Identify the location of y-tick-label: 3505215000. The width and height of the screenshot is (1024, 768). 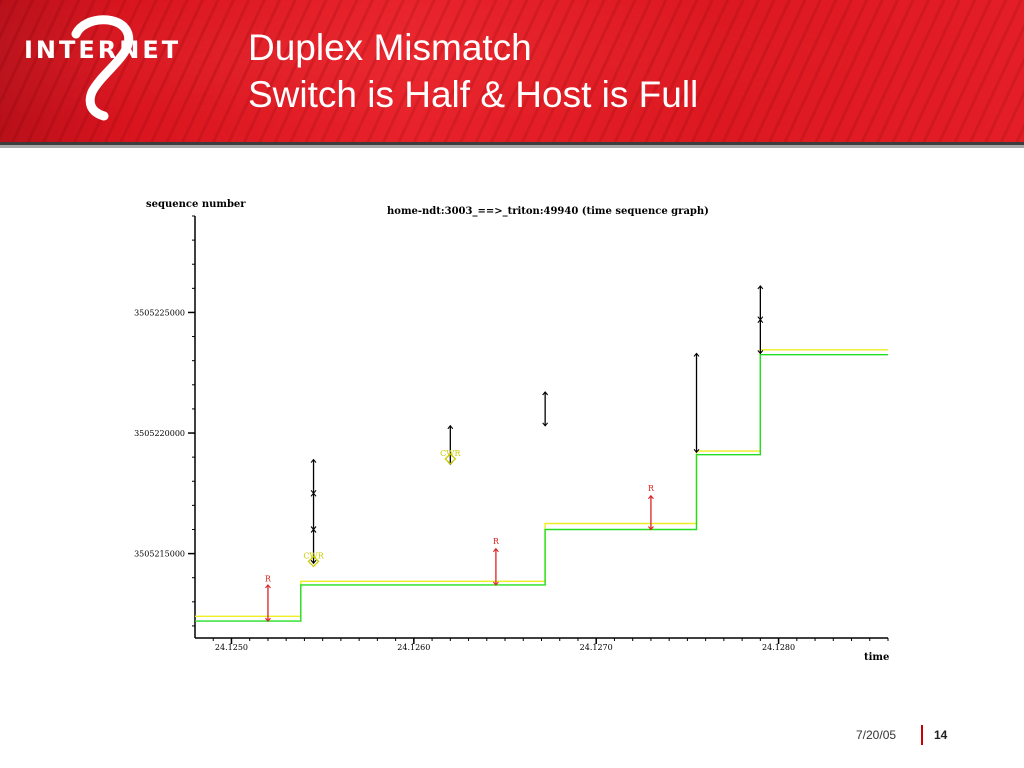
(159, 554).